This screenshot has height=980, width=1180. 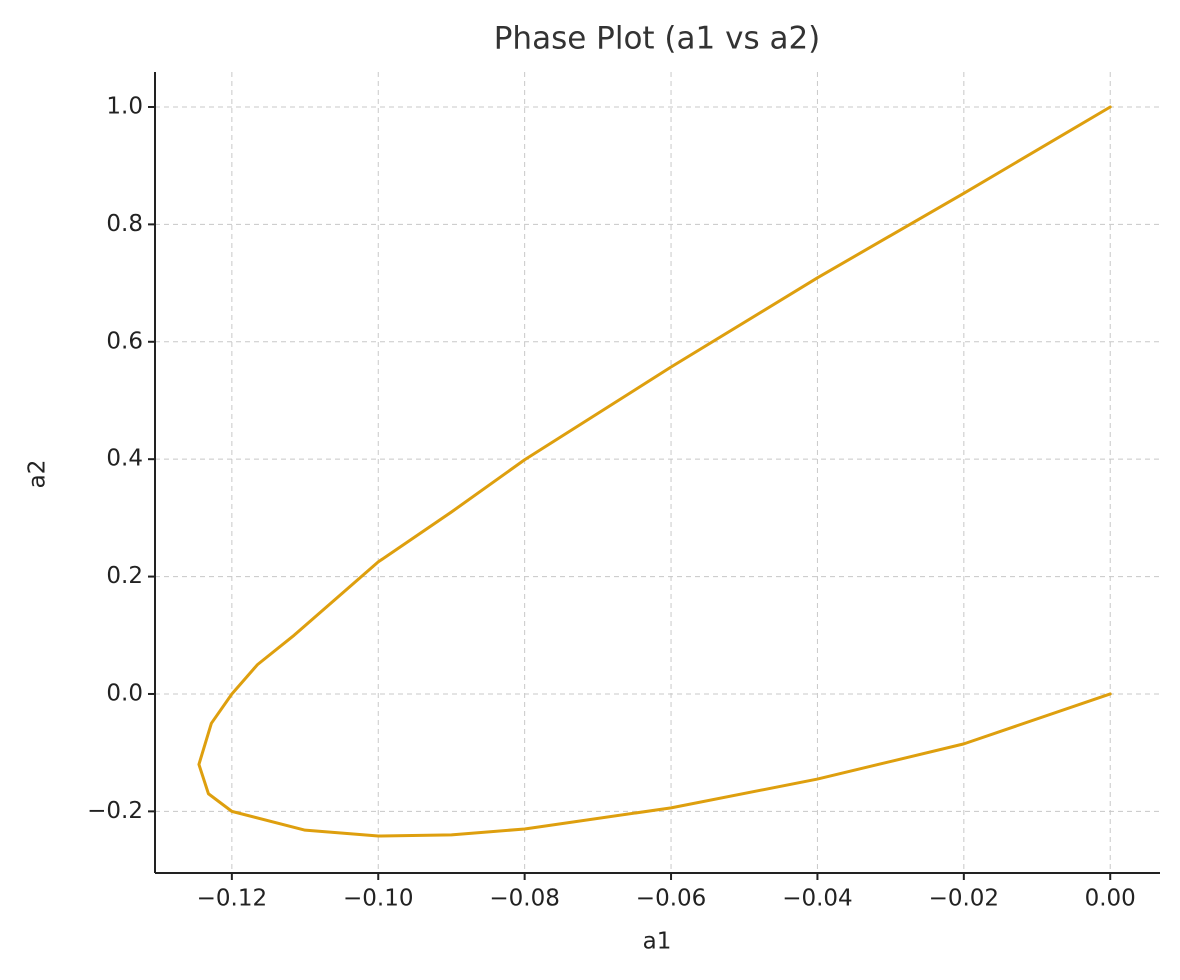 I want to click on y-tick-label: 0.0, so click(x=124, y=693).